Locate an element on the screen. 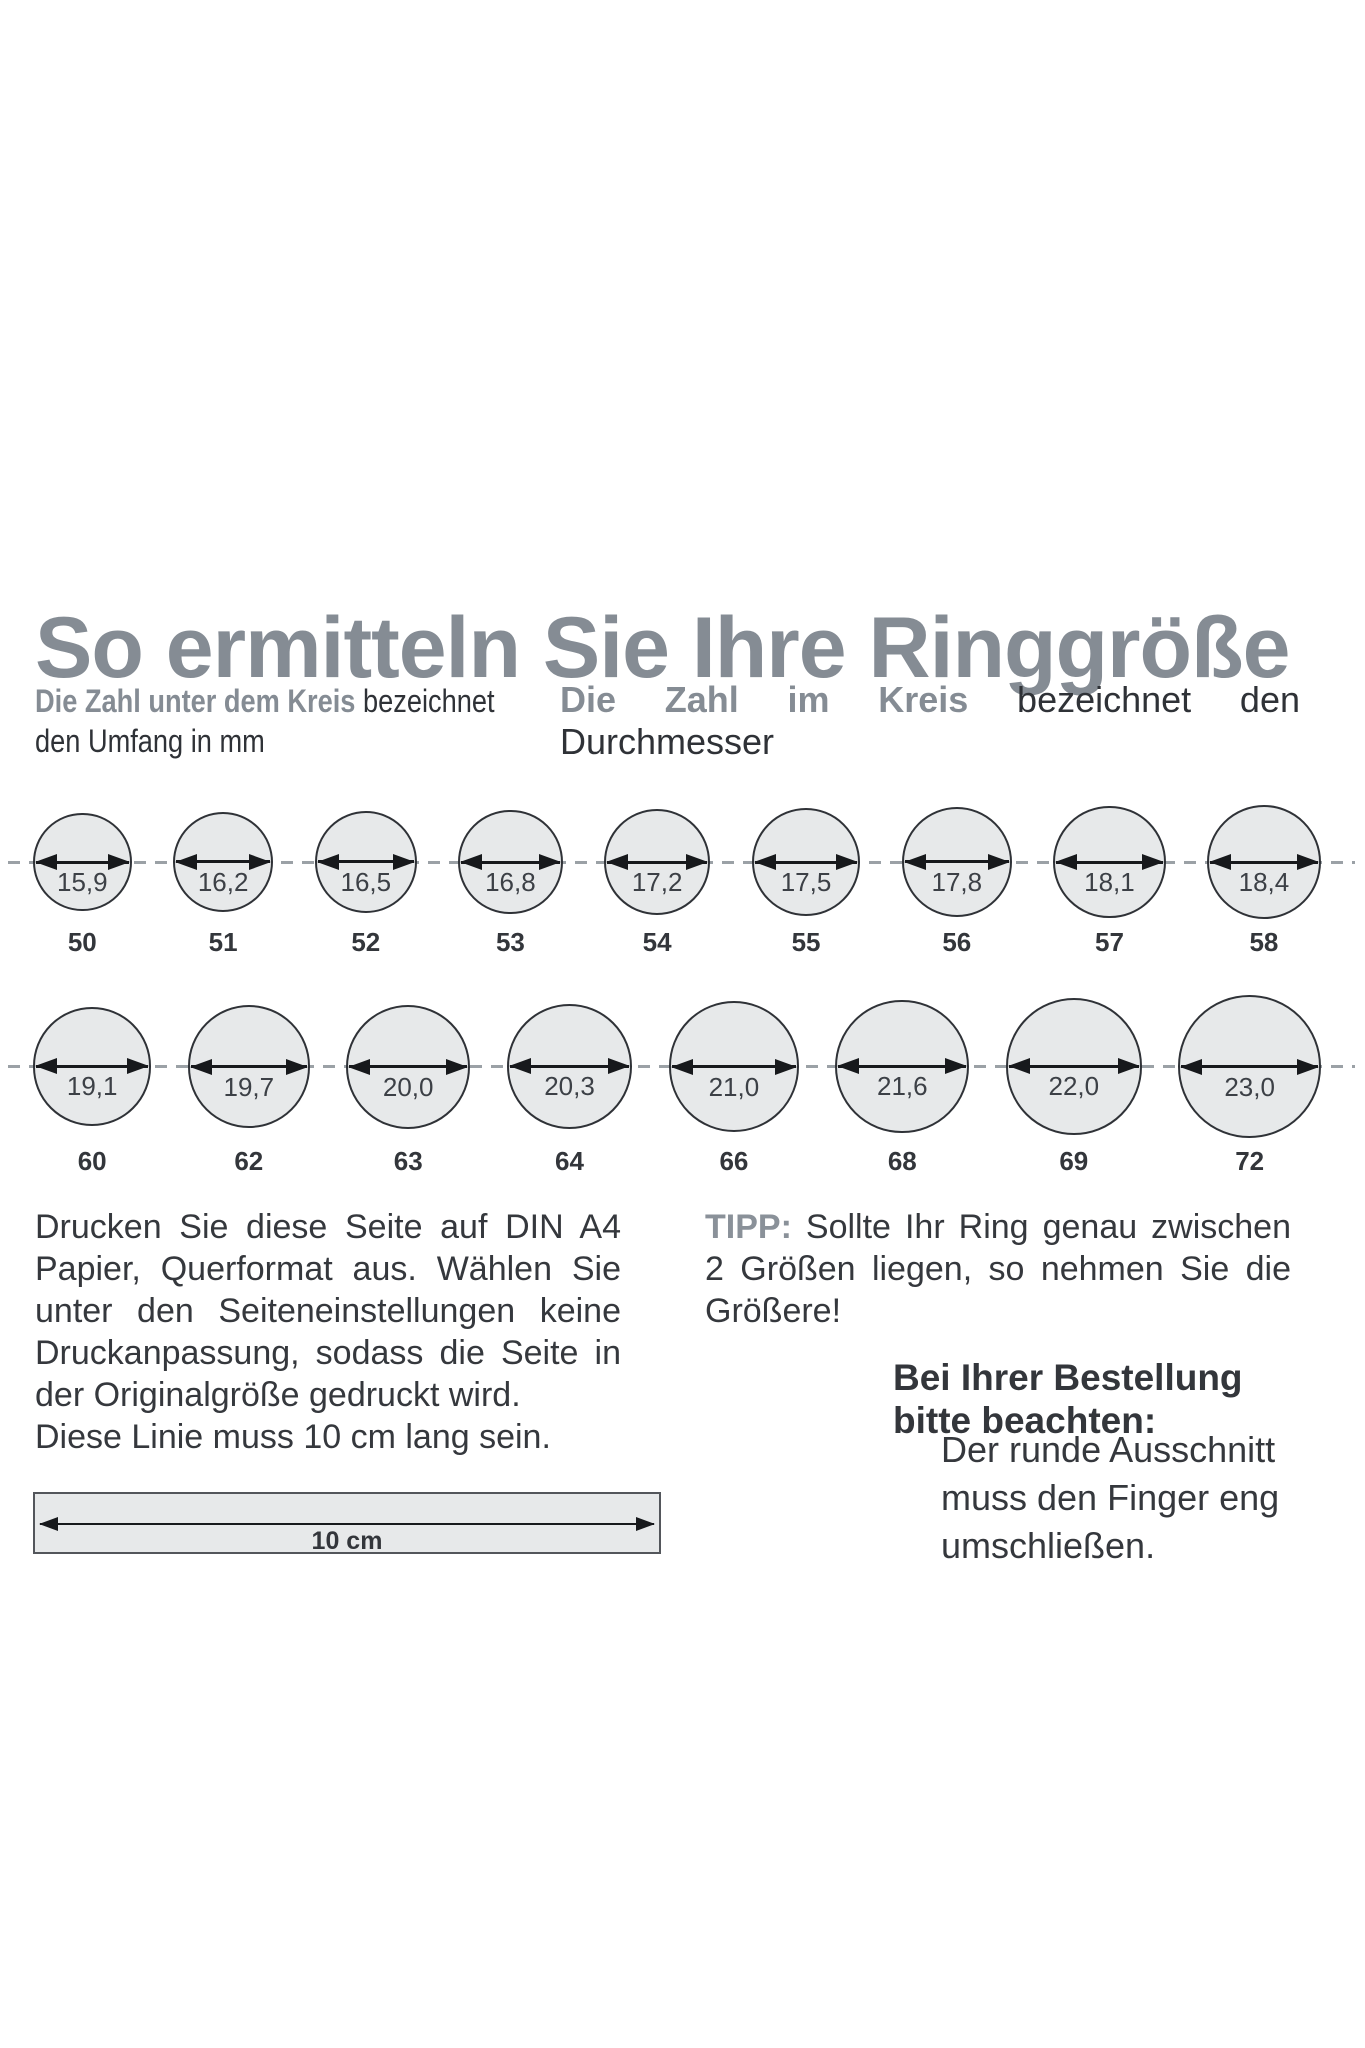 This screenshot has width=1365, height=2048. ring-size-cell: 18,1 57 is located at coordinates (1109, 881).